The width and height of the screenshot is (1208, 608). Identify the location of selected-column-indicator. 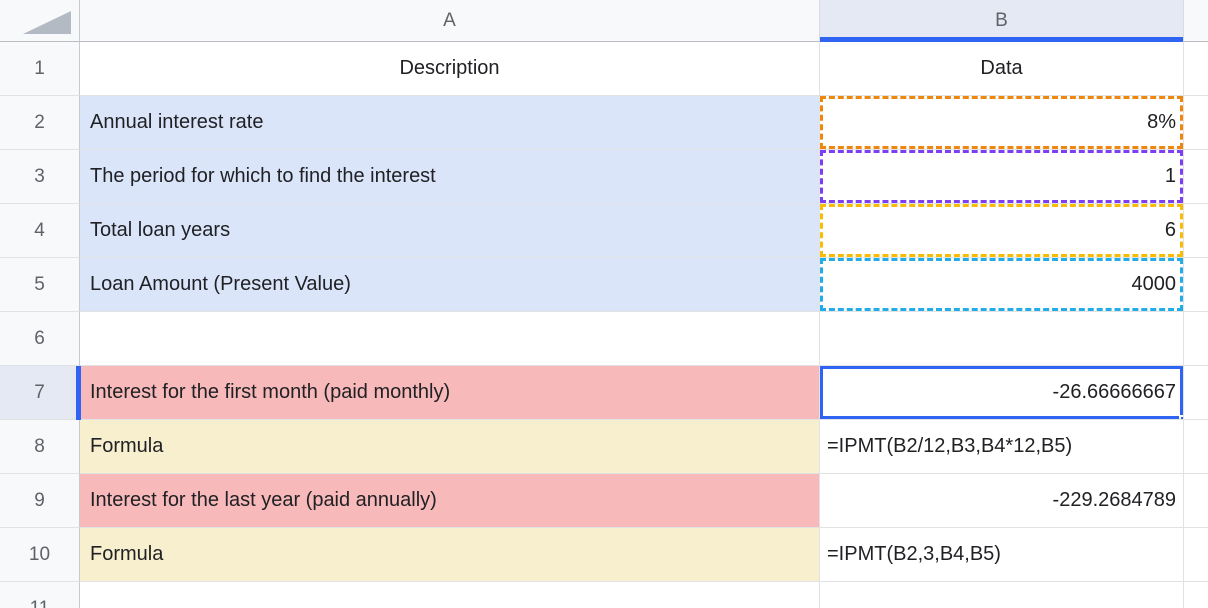
(1001, 39).